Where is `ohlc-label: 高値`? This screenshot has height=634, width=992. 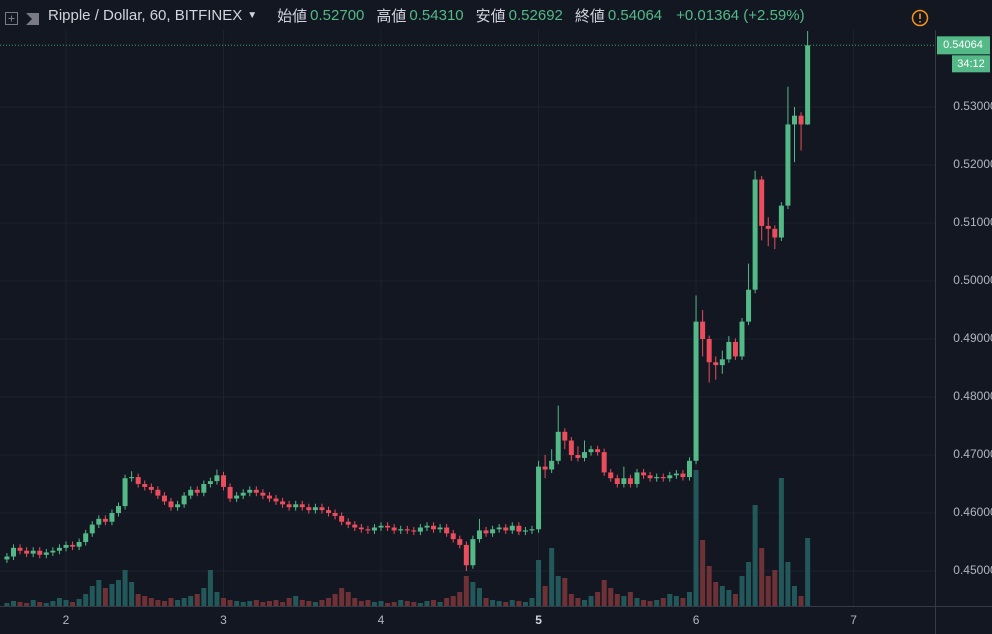
ohlc-label: 高値 is located at coordinates (391, 16).